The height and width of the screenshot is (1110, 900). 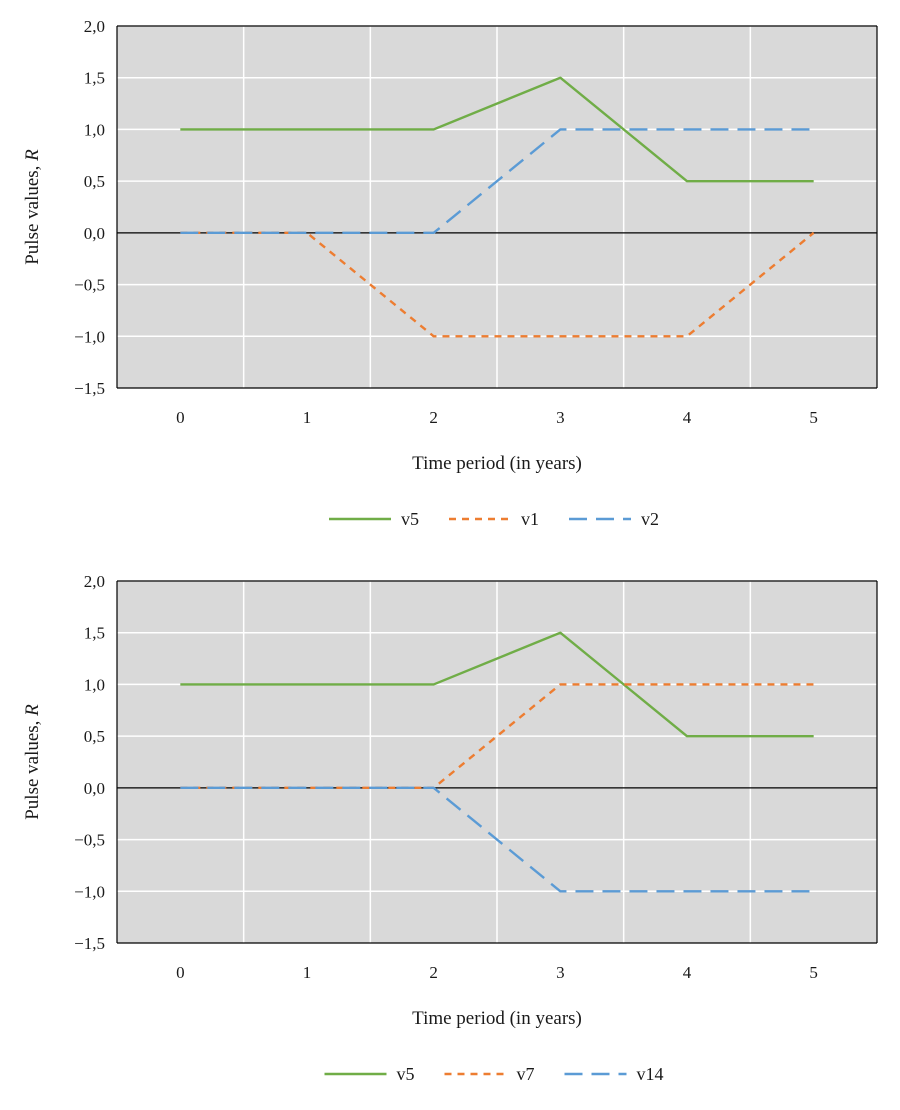 I want to click on legend-label-v2: v2, so click(x=650, y=519).